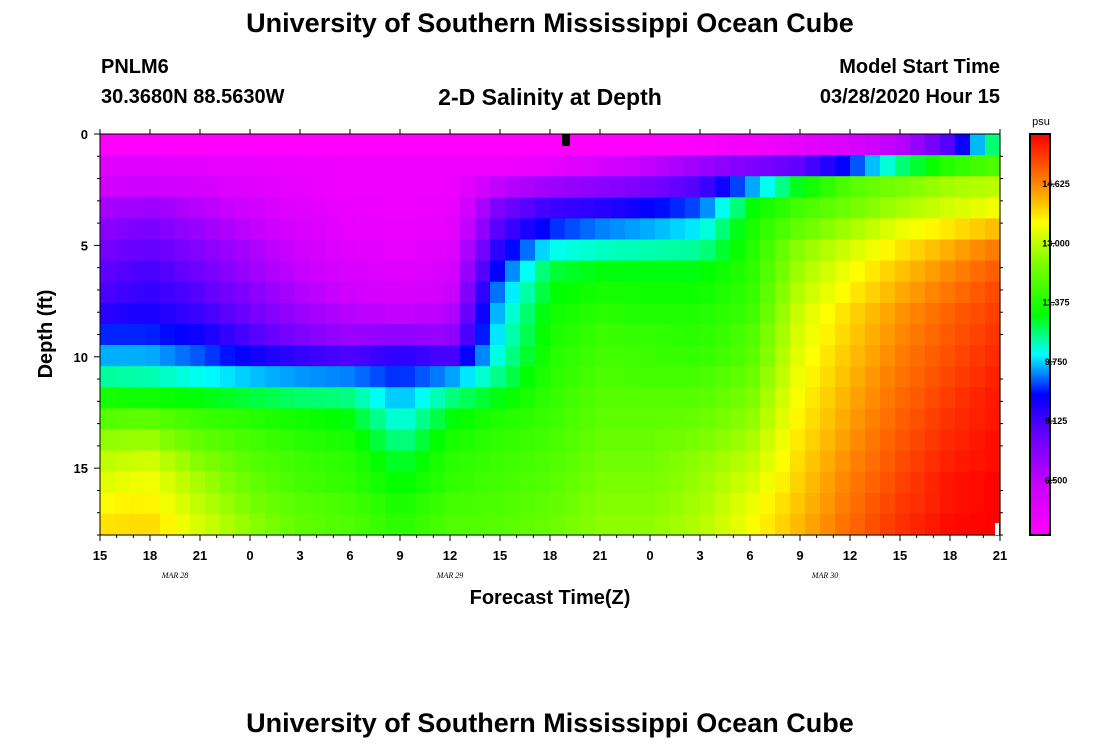  Describe the element at coordinates (1056, 421) in the screenshot. I see `colorbar-tick-label: 8.125` at that location.